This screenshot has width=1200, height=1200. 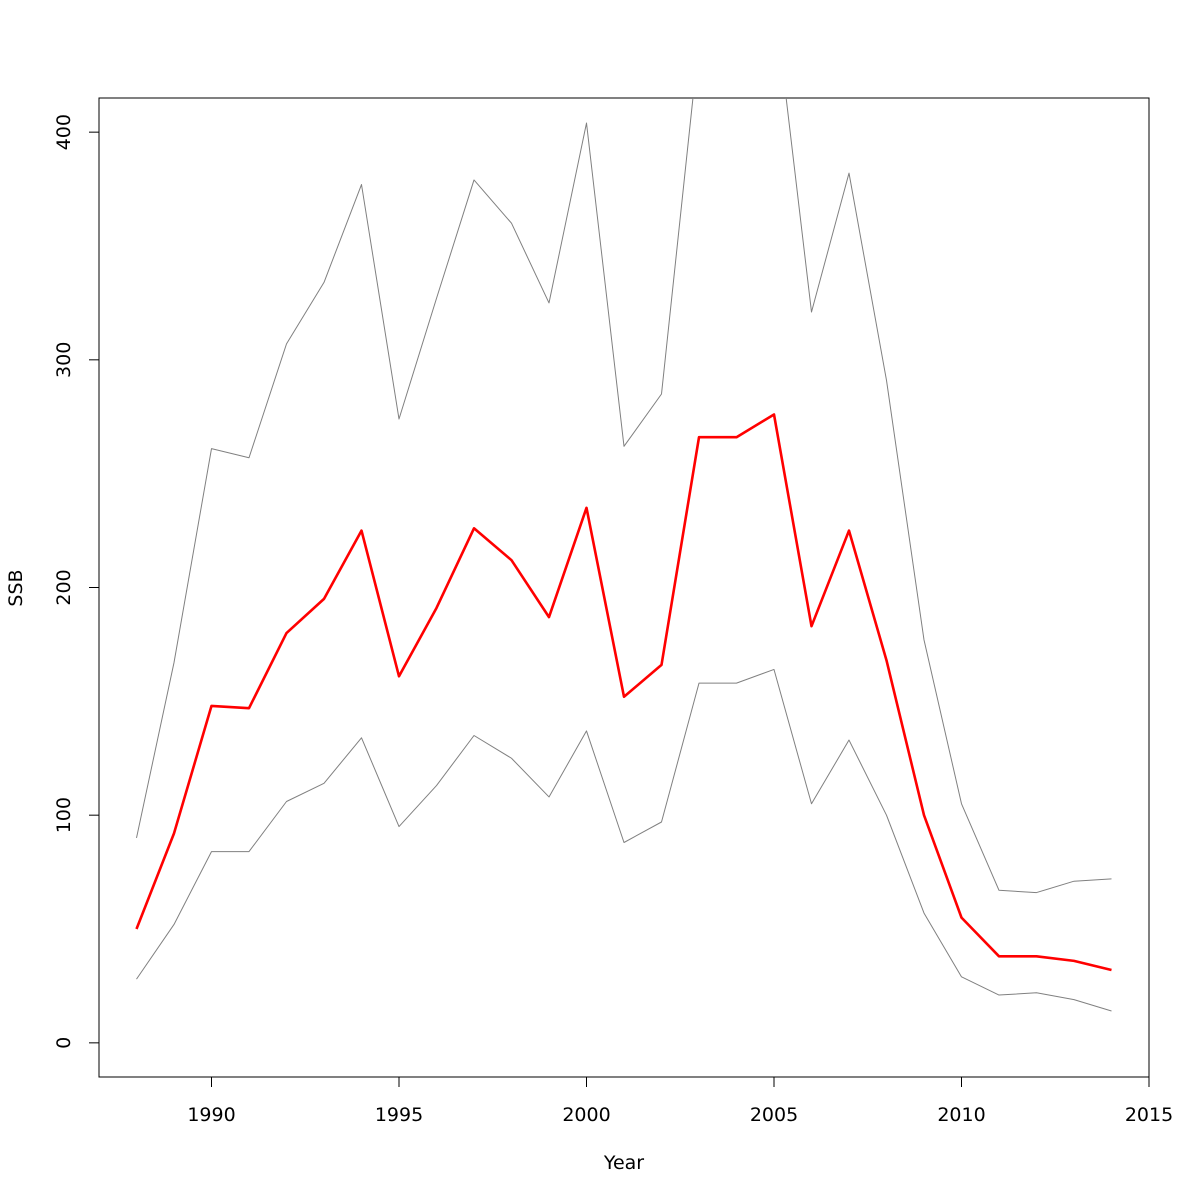 I want to click on y-axis-label: SSB, so click(x=16, y=587).